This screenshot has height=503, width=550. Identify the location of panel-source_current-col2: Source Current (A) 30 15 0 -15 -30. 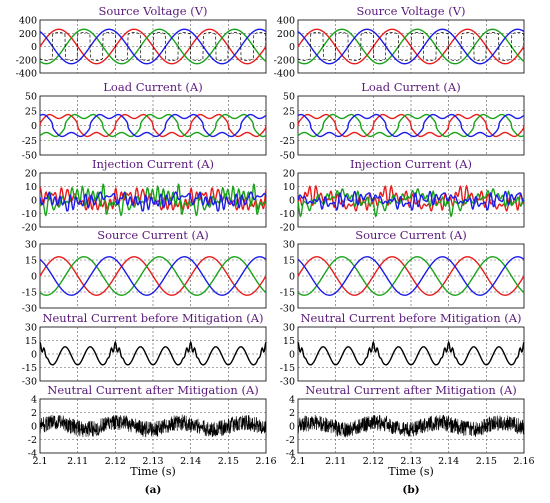
(402, 271).